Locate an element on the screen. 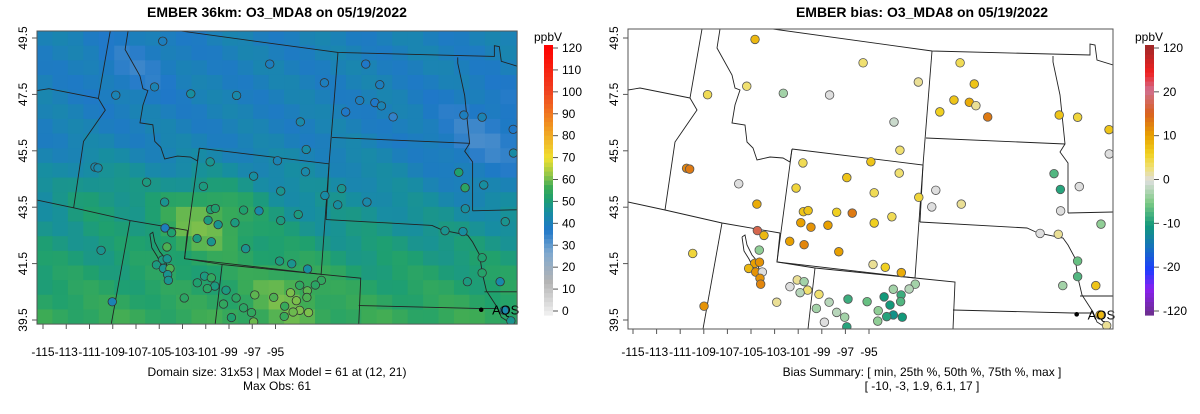 The height and width of the screenshot is (414, 1200). x-tick-label: -95 is located at coordinates (276, 352).